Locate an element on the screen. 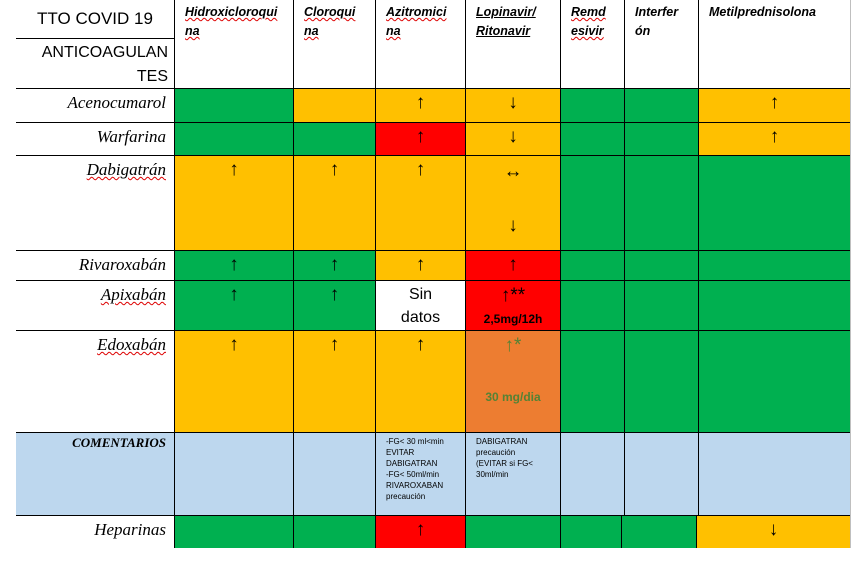  row-label-comentarios: COMENTARIOS is located at coordinates (119, 442).